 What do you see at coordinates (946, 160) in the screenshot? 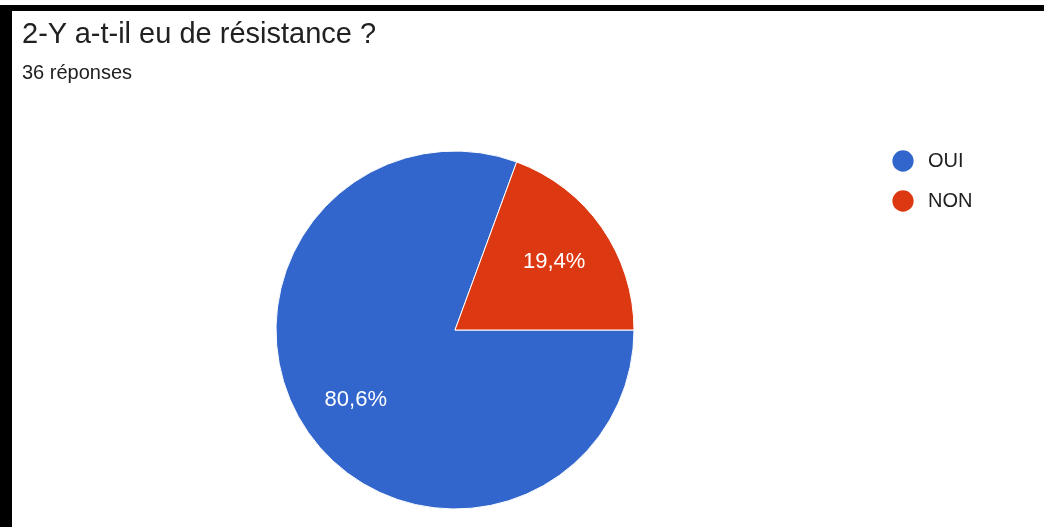
I see `legend-label: OUI` at bounding box center [946, 160].